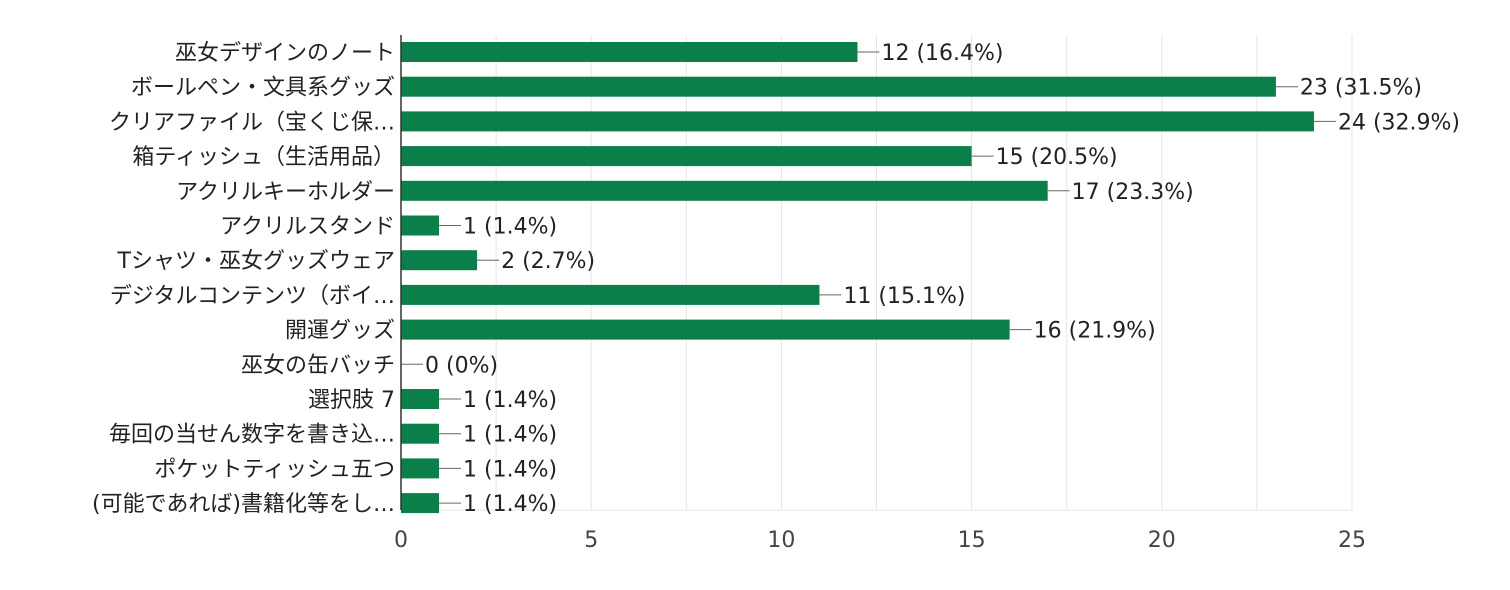  What do you see at coordinates (274, 469) in the screenshot?
I see `category-label: ポケットティッシュ五つ` at bounding box center [274, 469].